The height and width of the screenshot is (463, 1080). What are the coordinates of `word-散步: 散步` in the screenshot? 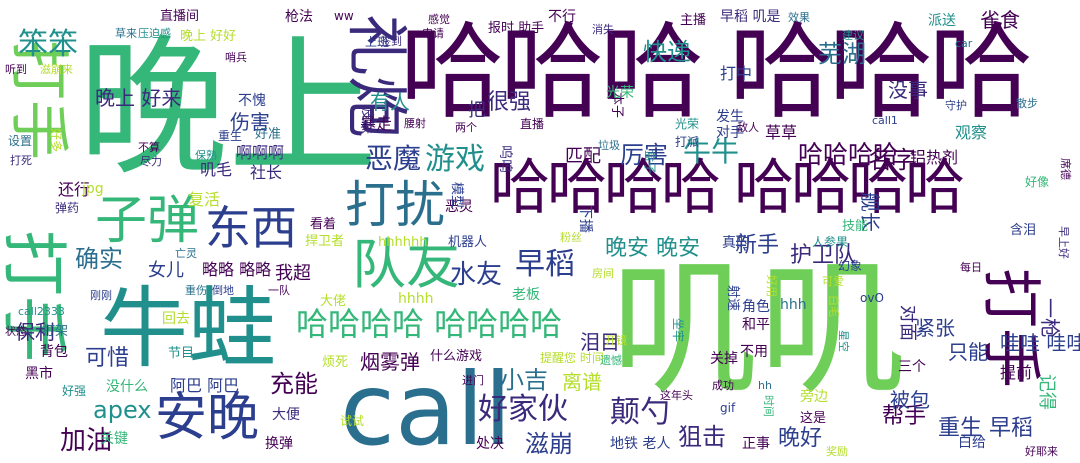 It's located at (1027, 103).